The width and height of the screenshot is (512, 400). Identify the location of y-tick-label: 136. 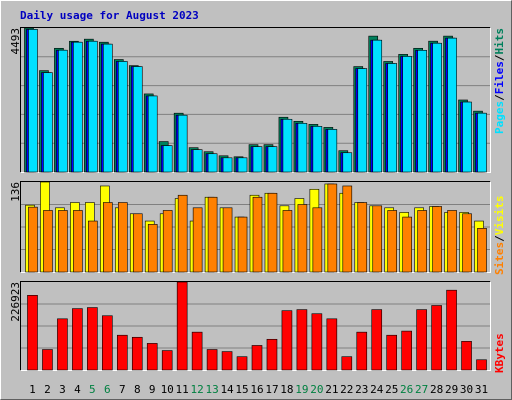
(15, 192).